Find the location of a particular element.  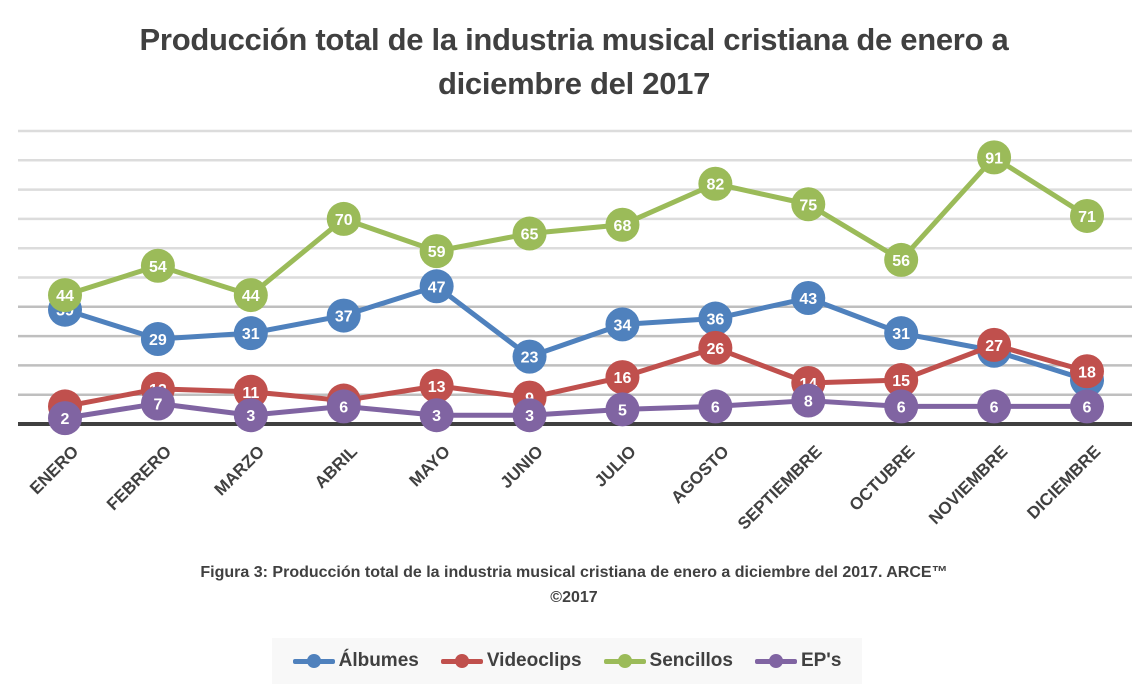

x-tick-label: NOVIEMBRE is located at coordinates (968, 485).